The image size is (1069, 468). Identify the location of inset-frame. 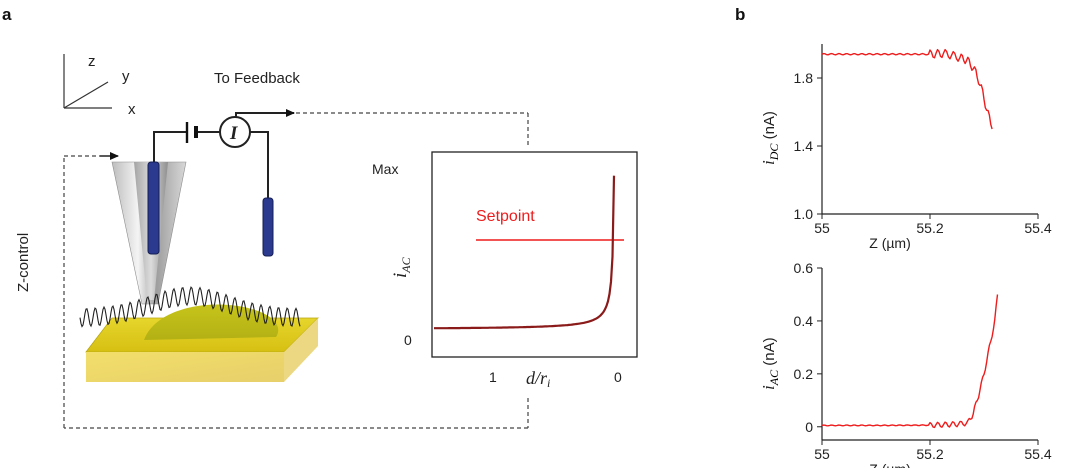
(534, 254).